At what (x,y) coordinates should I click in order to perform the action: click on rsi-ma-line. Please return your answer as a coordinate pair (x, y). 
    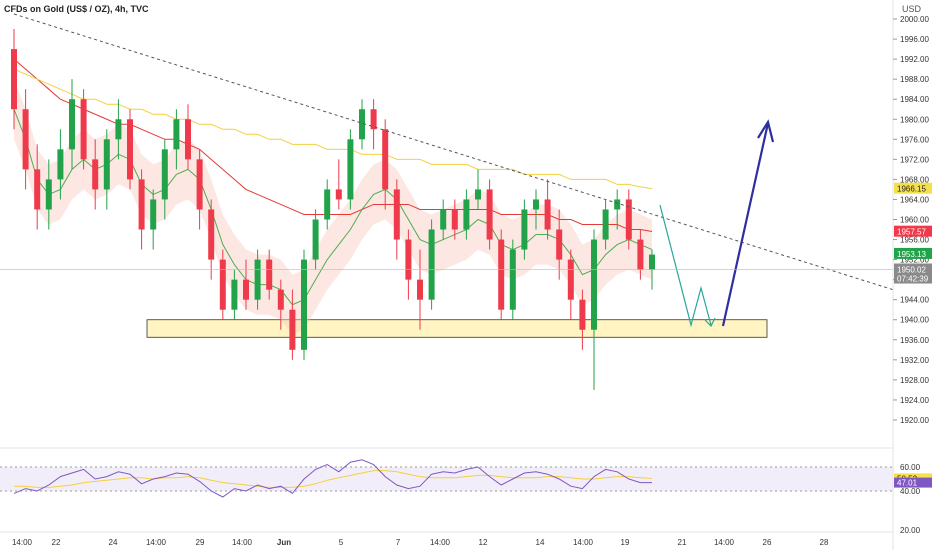
    Looking at the image, I should click on (333, 479).